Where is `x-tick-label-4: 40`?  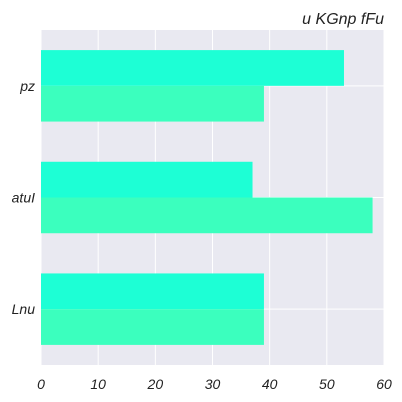
x-tick-label-4: 40 is located at coordinates (270, 384).